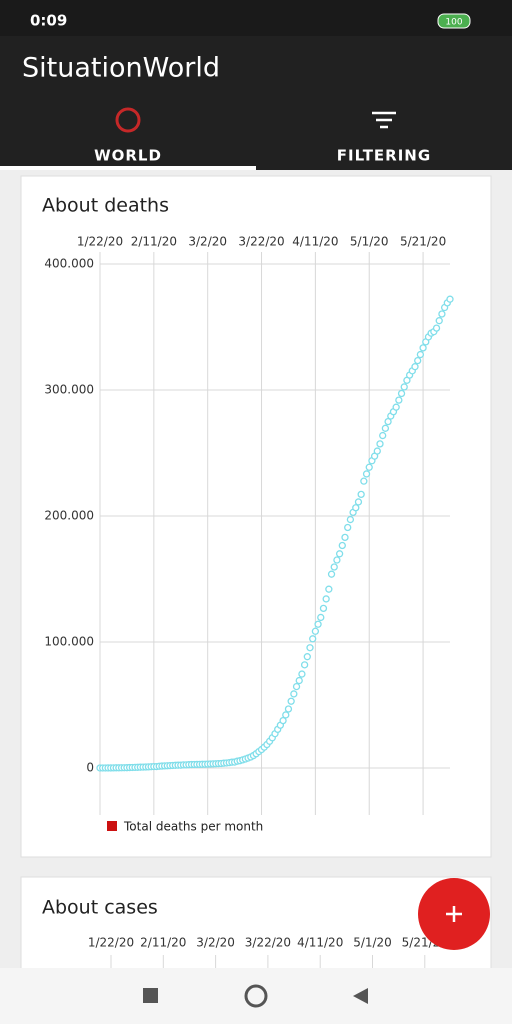 The width and height of the screenshot is (512, 1028). What do you see at coordinates (128, 120) in the screenshot?
I see `globe-icon` at bounding box center [128, 120].